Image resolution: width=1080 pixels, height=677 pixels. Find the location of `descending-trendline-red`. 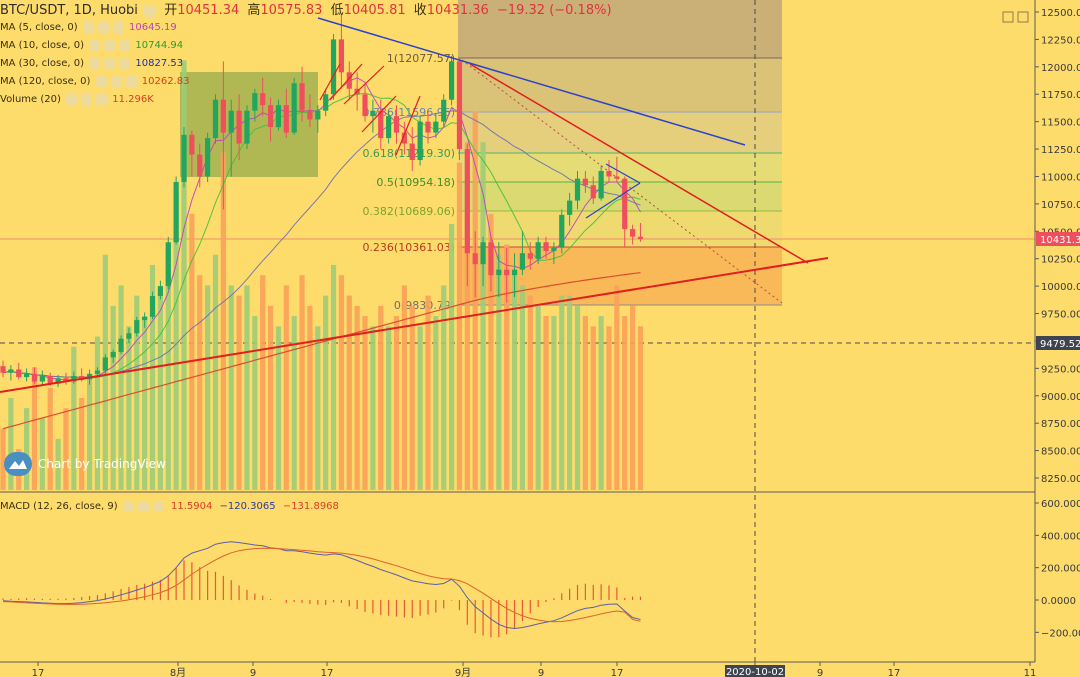

descending-trendline-red is located at coordinates (639, 163).